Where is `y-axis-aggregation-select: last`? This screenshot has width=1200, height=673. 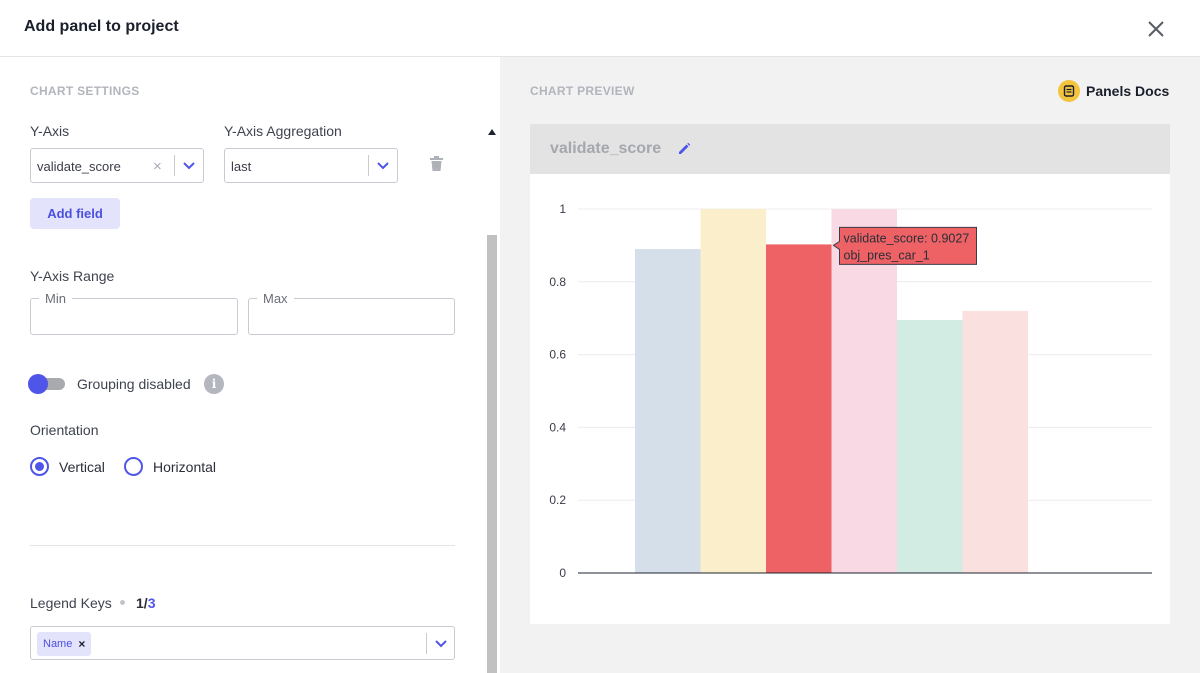 y-axis-aggregation-select: last is located at coordinates (311, 165).